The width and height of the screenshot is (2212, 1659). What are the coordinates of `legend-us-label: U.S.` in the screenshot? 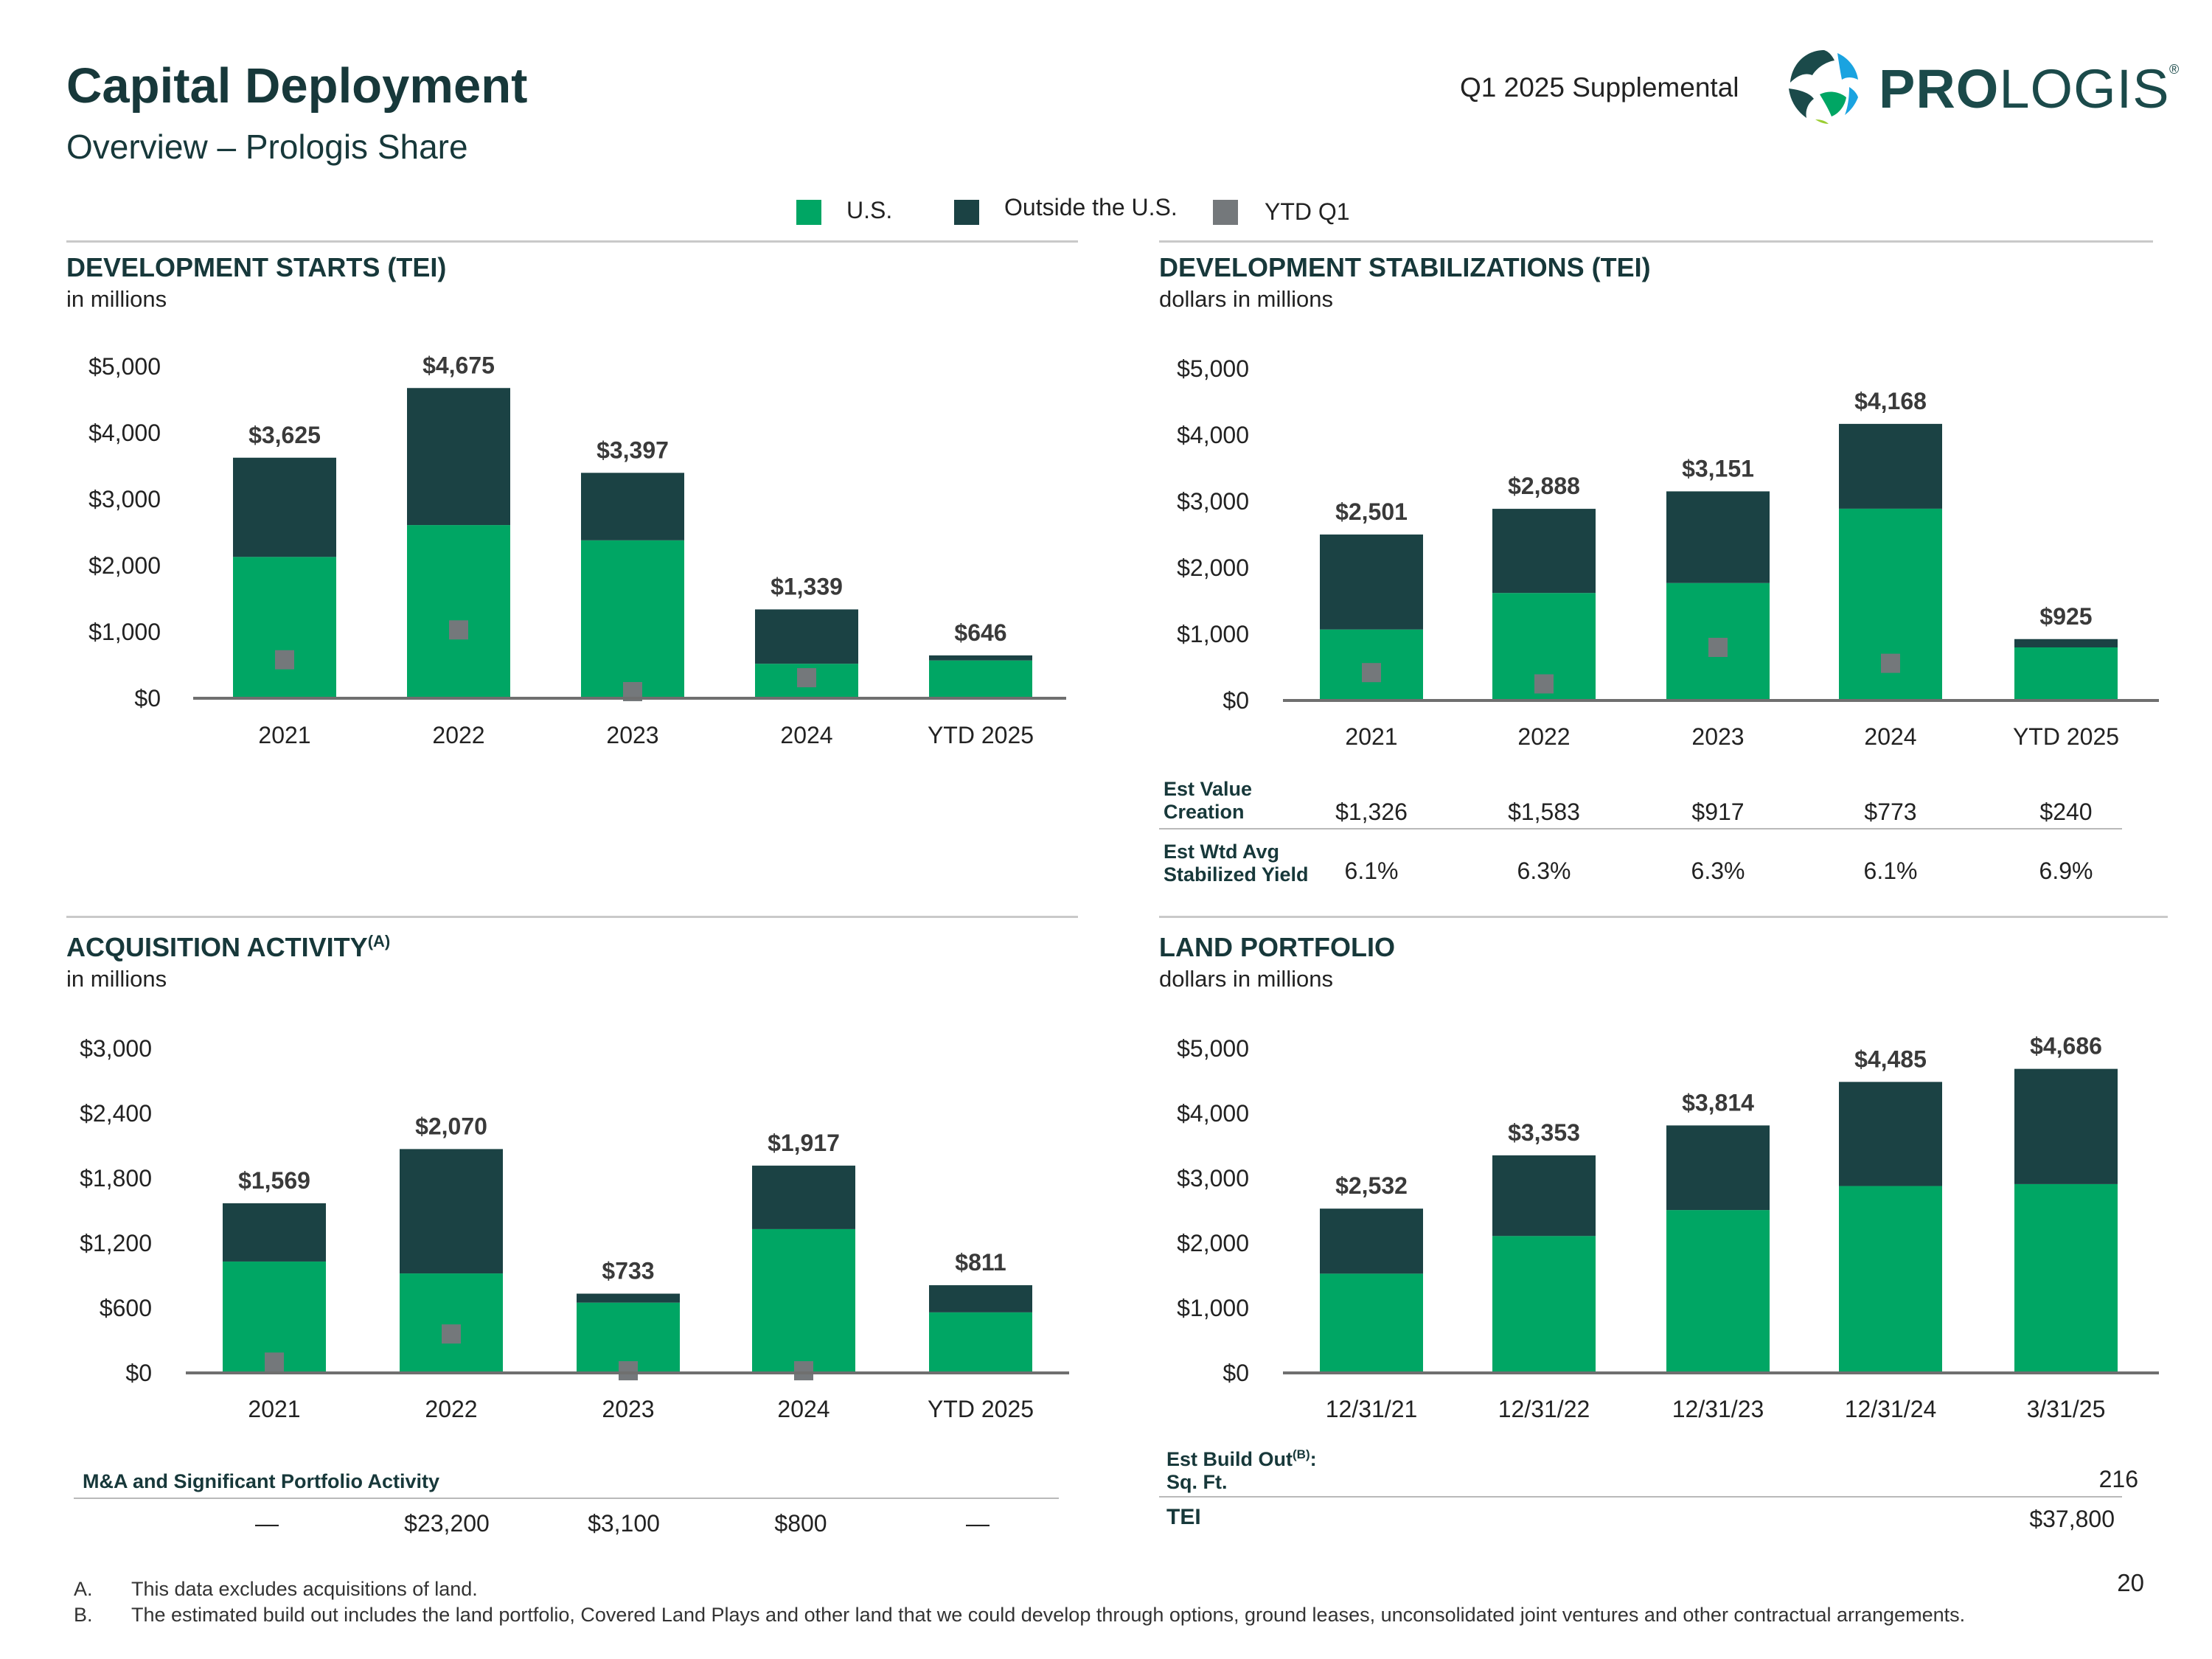 It's located at (869, 210).